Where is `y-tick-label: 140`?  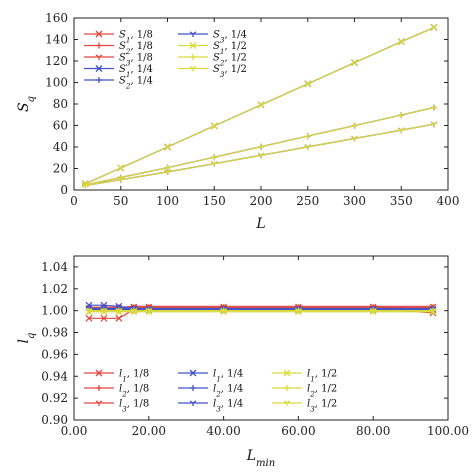 y-tick-label: 140 is located at coordinates (56, 40).